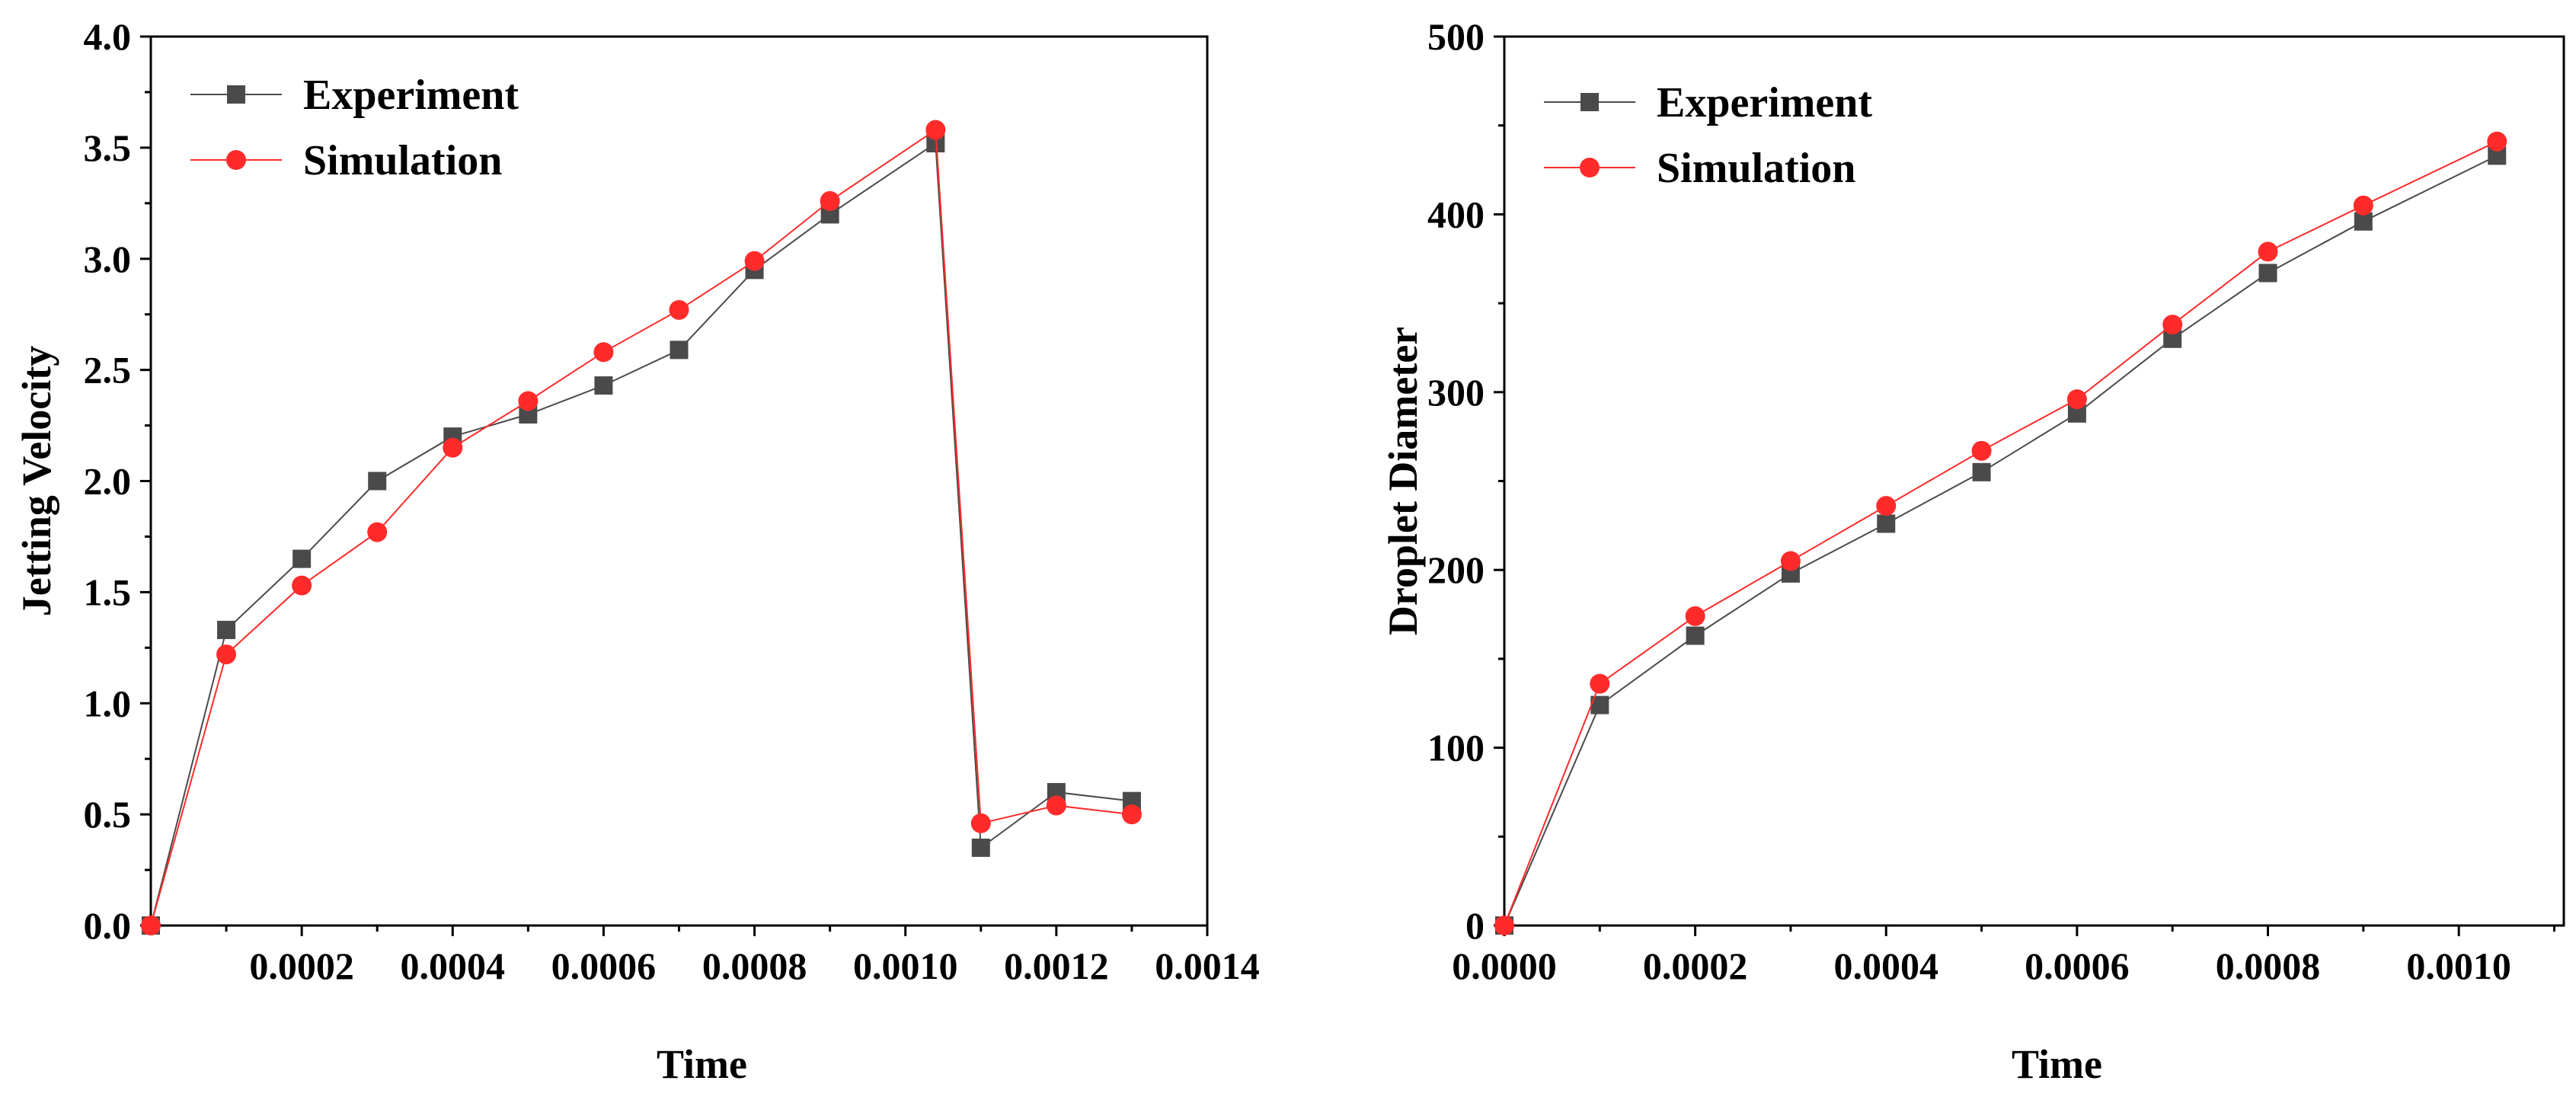  I want to click on diameter-x-tick-label: 0.0008, so click(2268, 966).